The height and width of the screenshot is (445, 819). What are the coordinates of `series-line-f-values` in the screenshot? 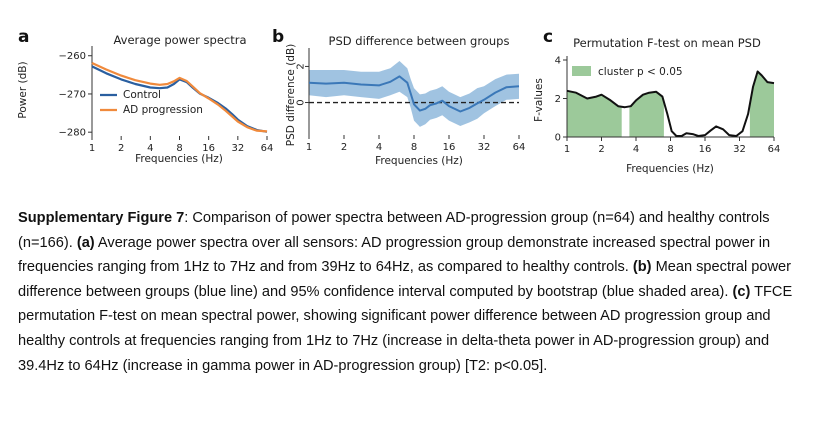 It's located at (670, 103).